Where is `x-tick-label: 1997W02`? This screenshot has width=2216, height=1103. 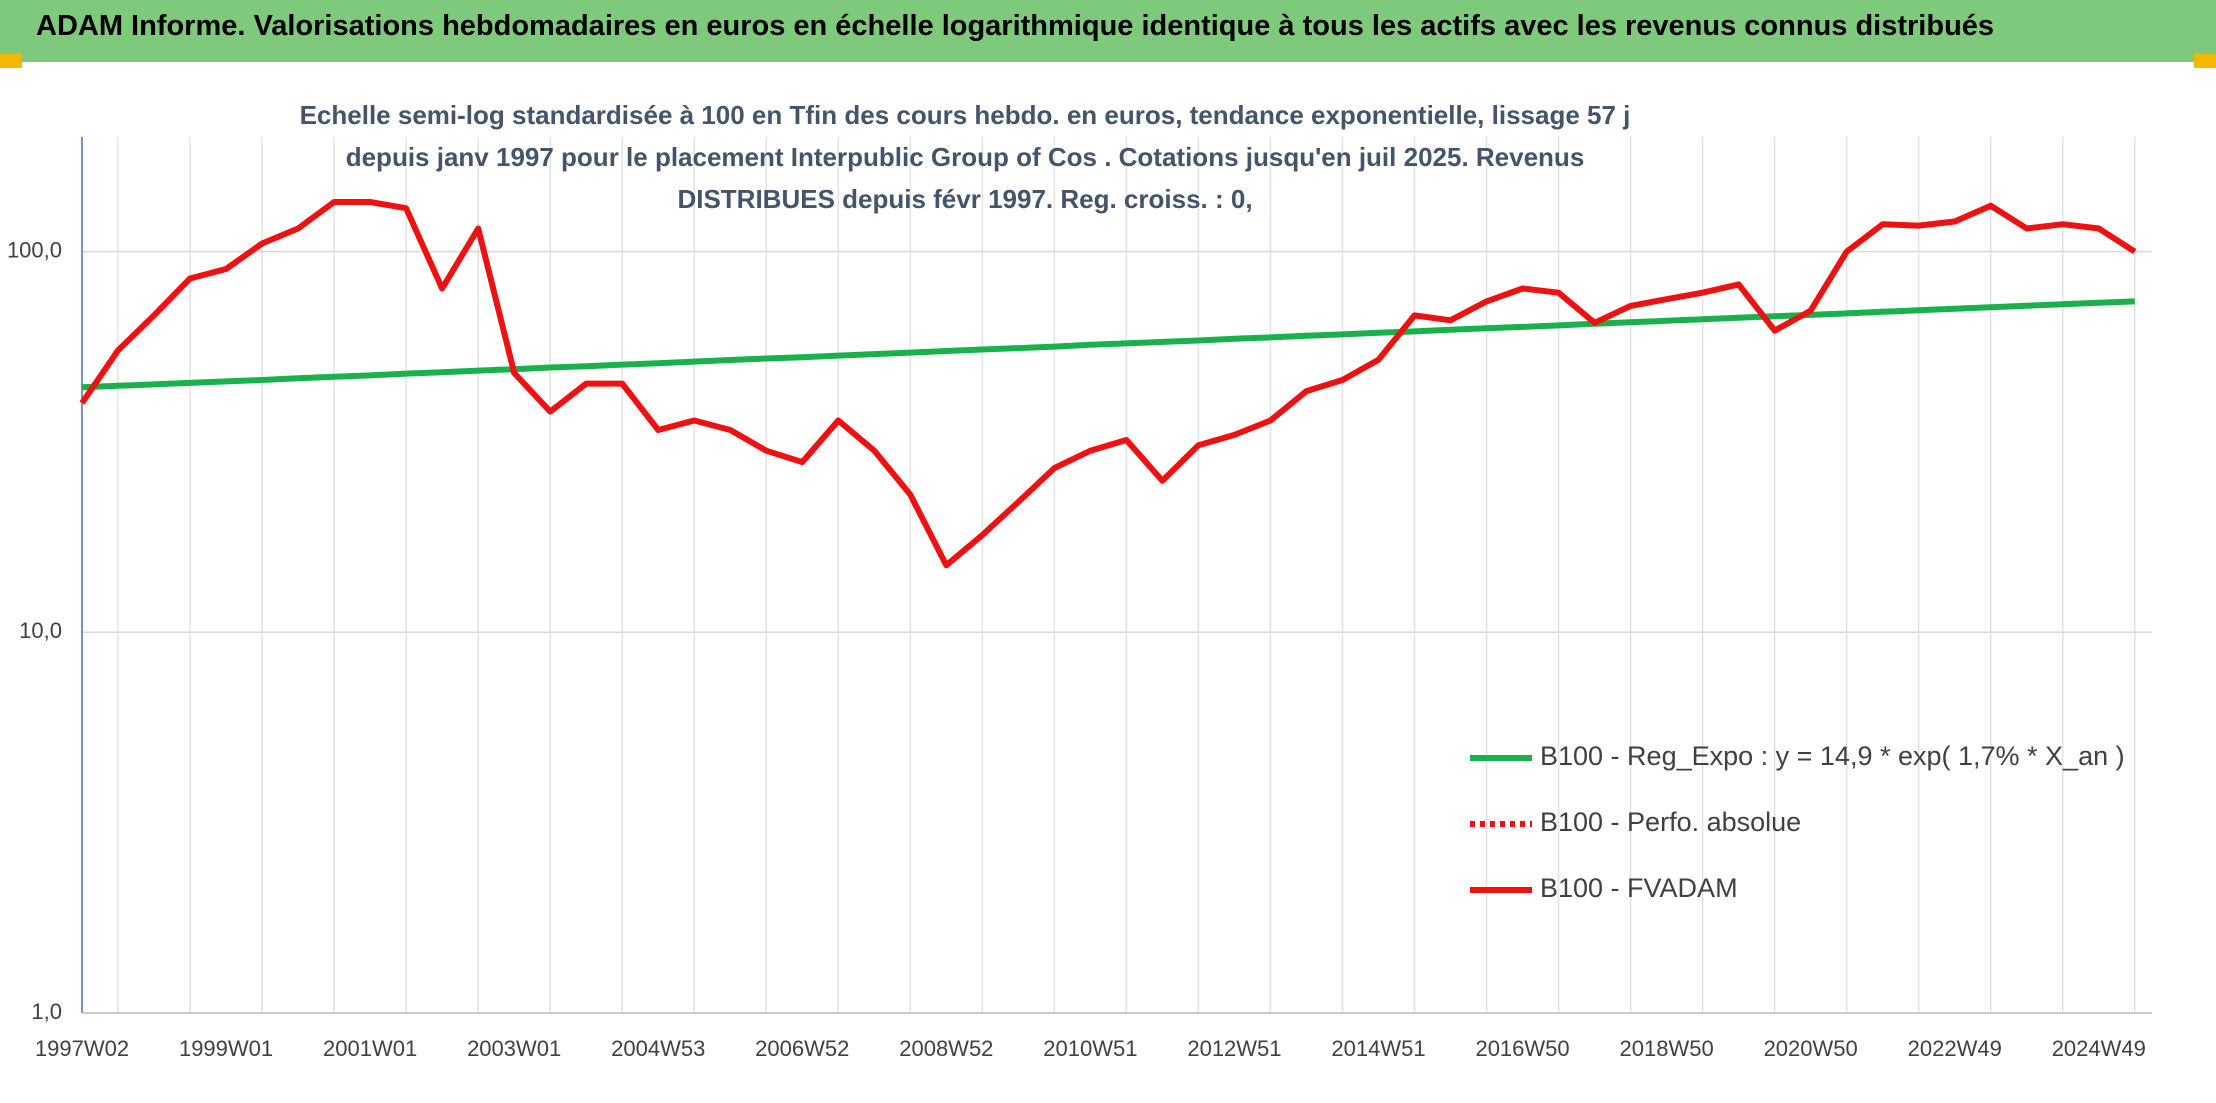
x-tick-label: 1997W02 is located at coordinates (82, 1048).